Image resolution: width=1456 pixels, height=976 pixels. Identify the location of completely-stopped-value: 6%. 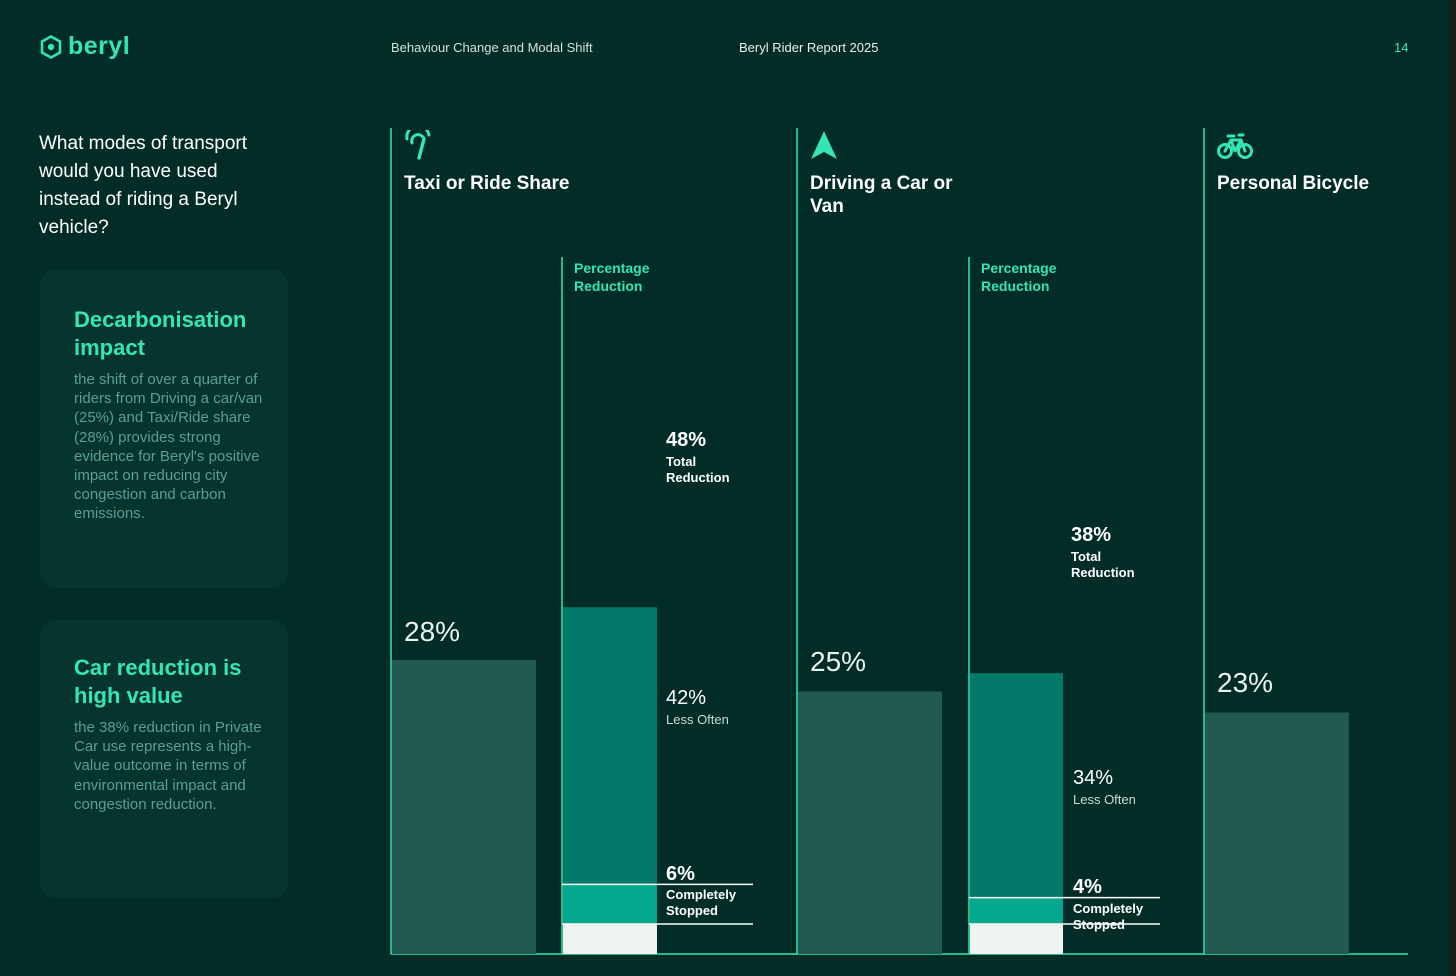
(680, 874).